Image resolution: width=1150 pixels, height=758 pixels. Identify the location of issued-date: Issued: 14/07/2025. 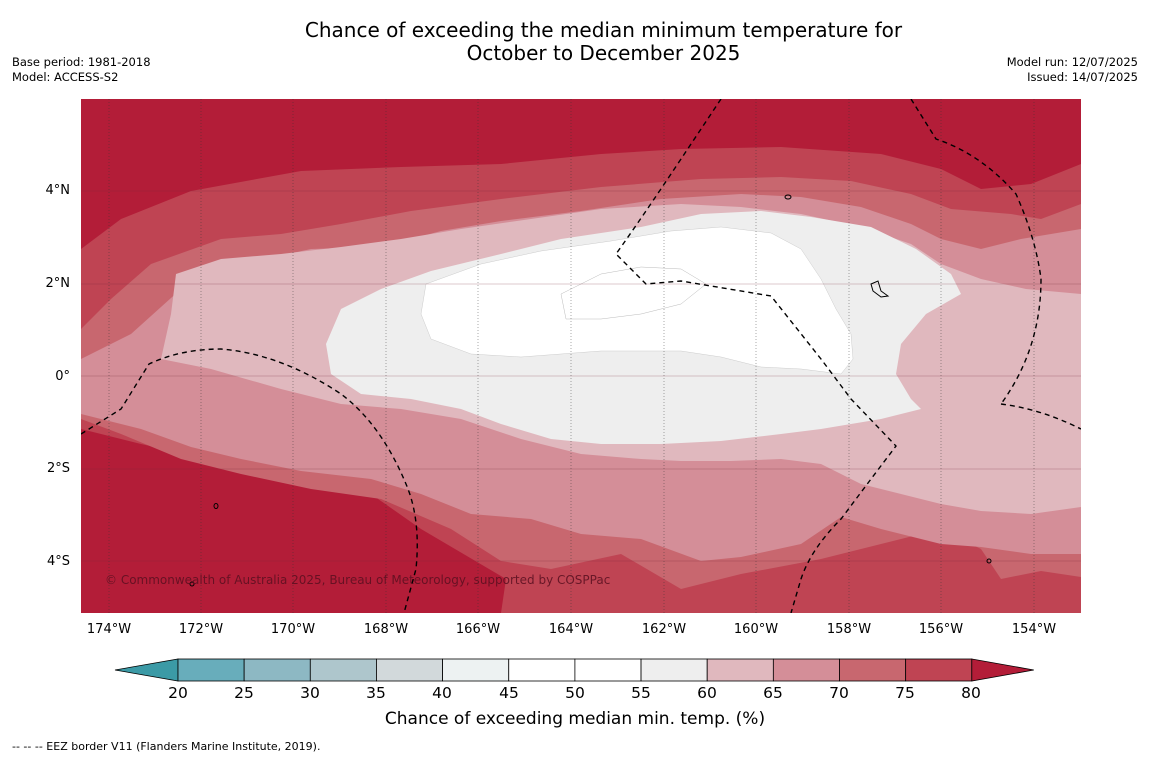
(1082, 77).